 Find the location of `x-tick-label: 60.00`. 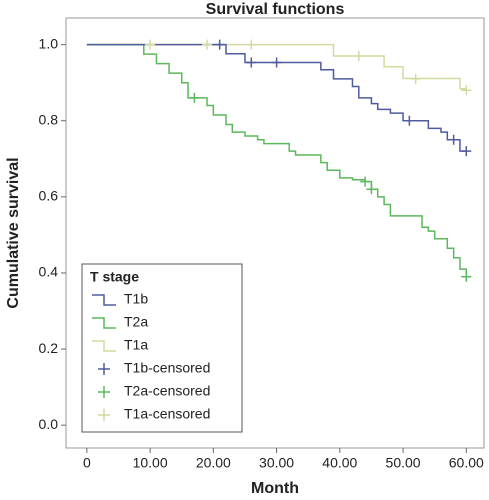

x-tick-label: 60.00 is located at coordinates (466, 463).